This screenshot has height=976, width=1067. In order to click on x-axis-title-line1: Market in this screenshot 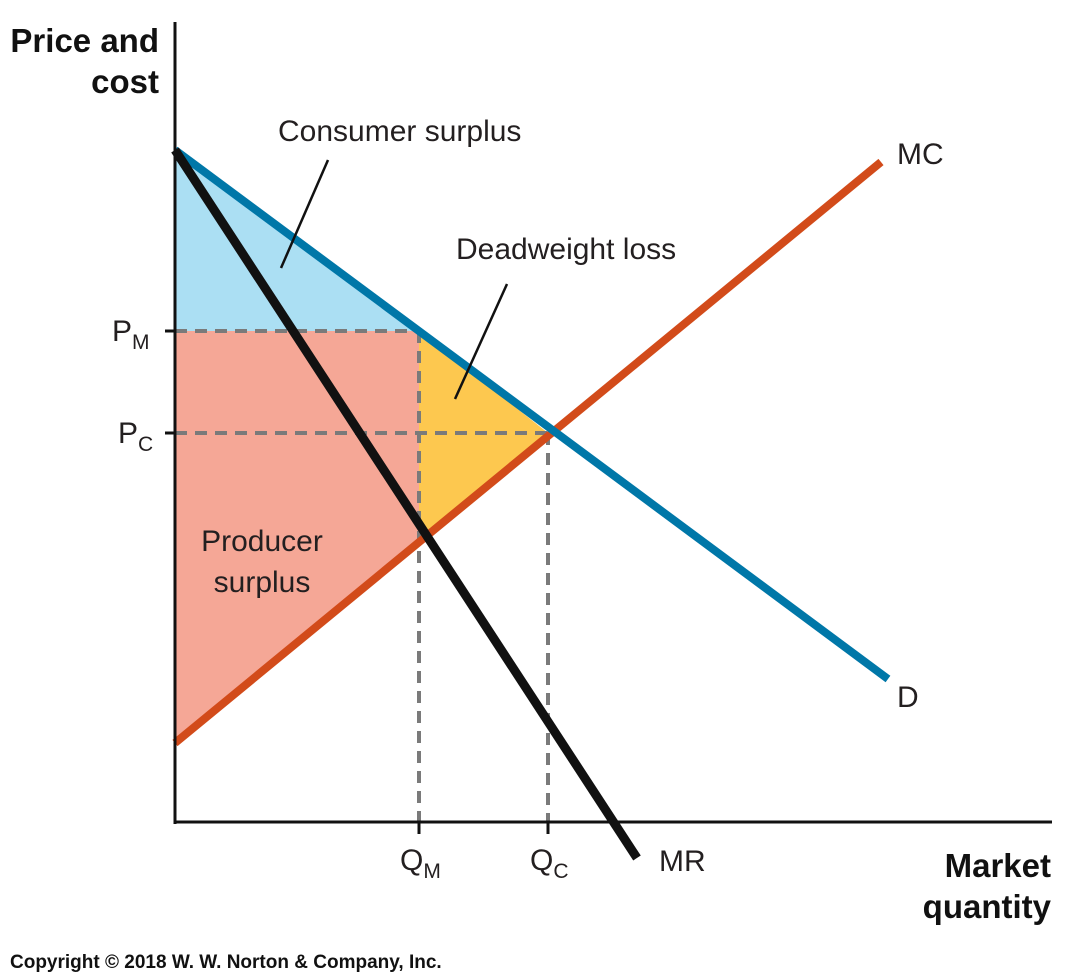, I will do `click(998, 865)`.